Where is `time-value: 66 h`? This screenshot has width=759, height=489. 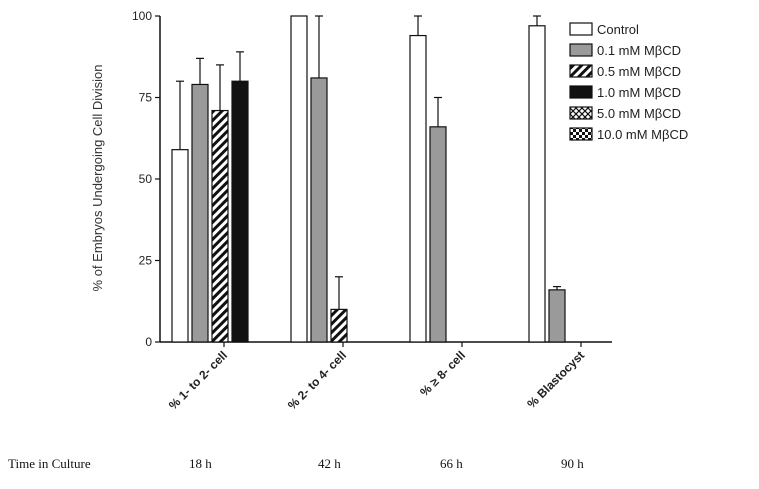
time-value: 66 h is located at coordinates (451, 463).